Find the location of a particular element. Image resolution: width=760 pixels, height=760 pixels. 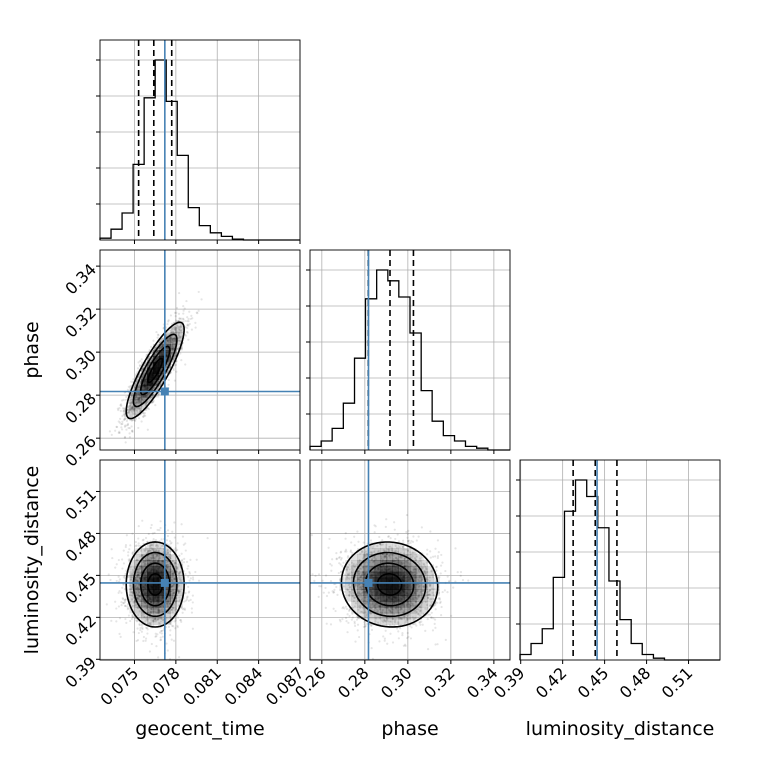

marginal-panel-phase is located at coordinates (408, 351).